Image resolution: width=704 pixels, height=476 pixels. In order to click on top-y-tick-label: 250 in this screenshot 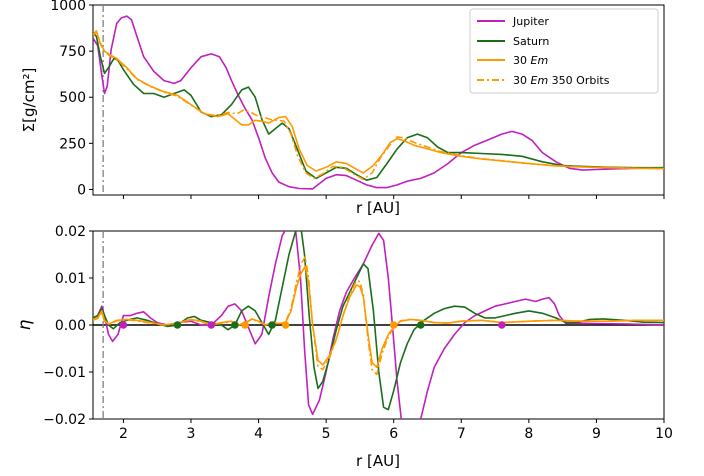, I will do `click(72, 144)`.